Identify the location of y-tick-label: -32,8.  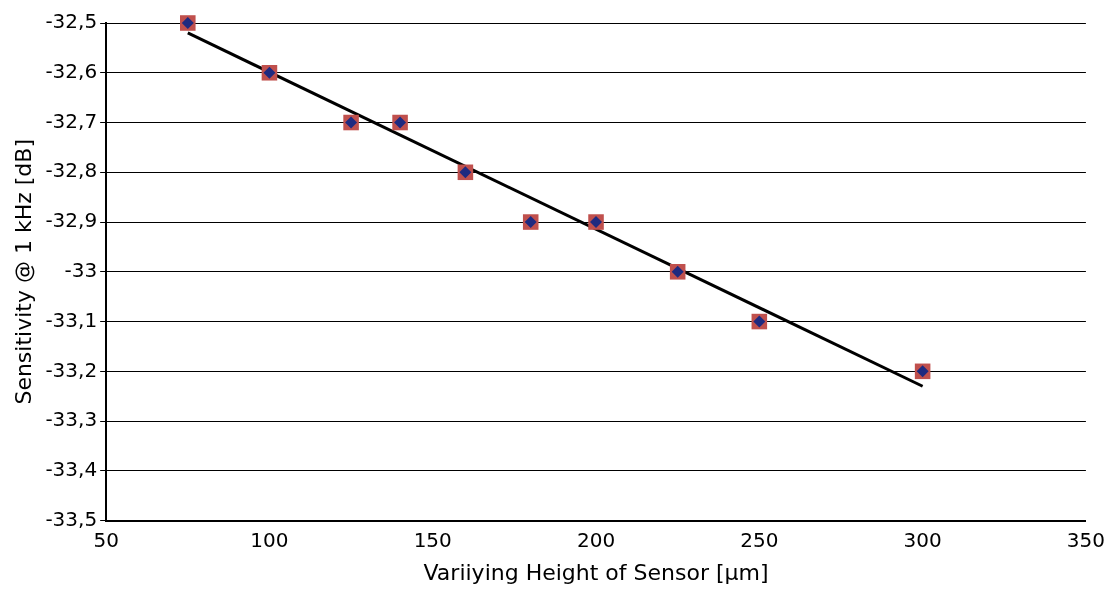
(71, 170).